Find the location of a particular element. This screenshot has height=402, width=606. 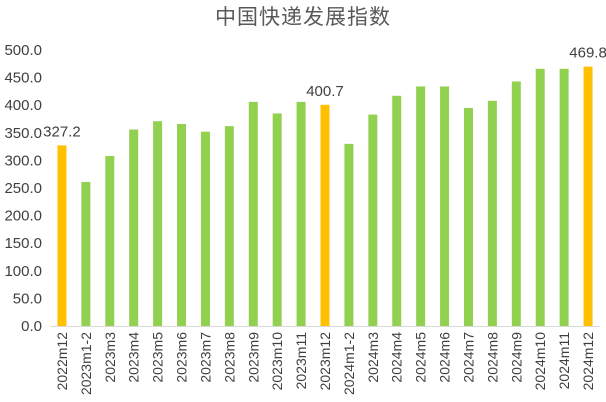

y-tick-label: 300.0 is located at coordinates (23, 160).